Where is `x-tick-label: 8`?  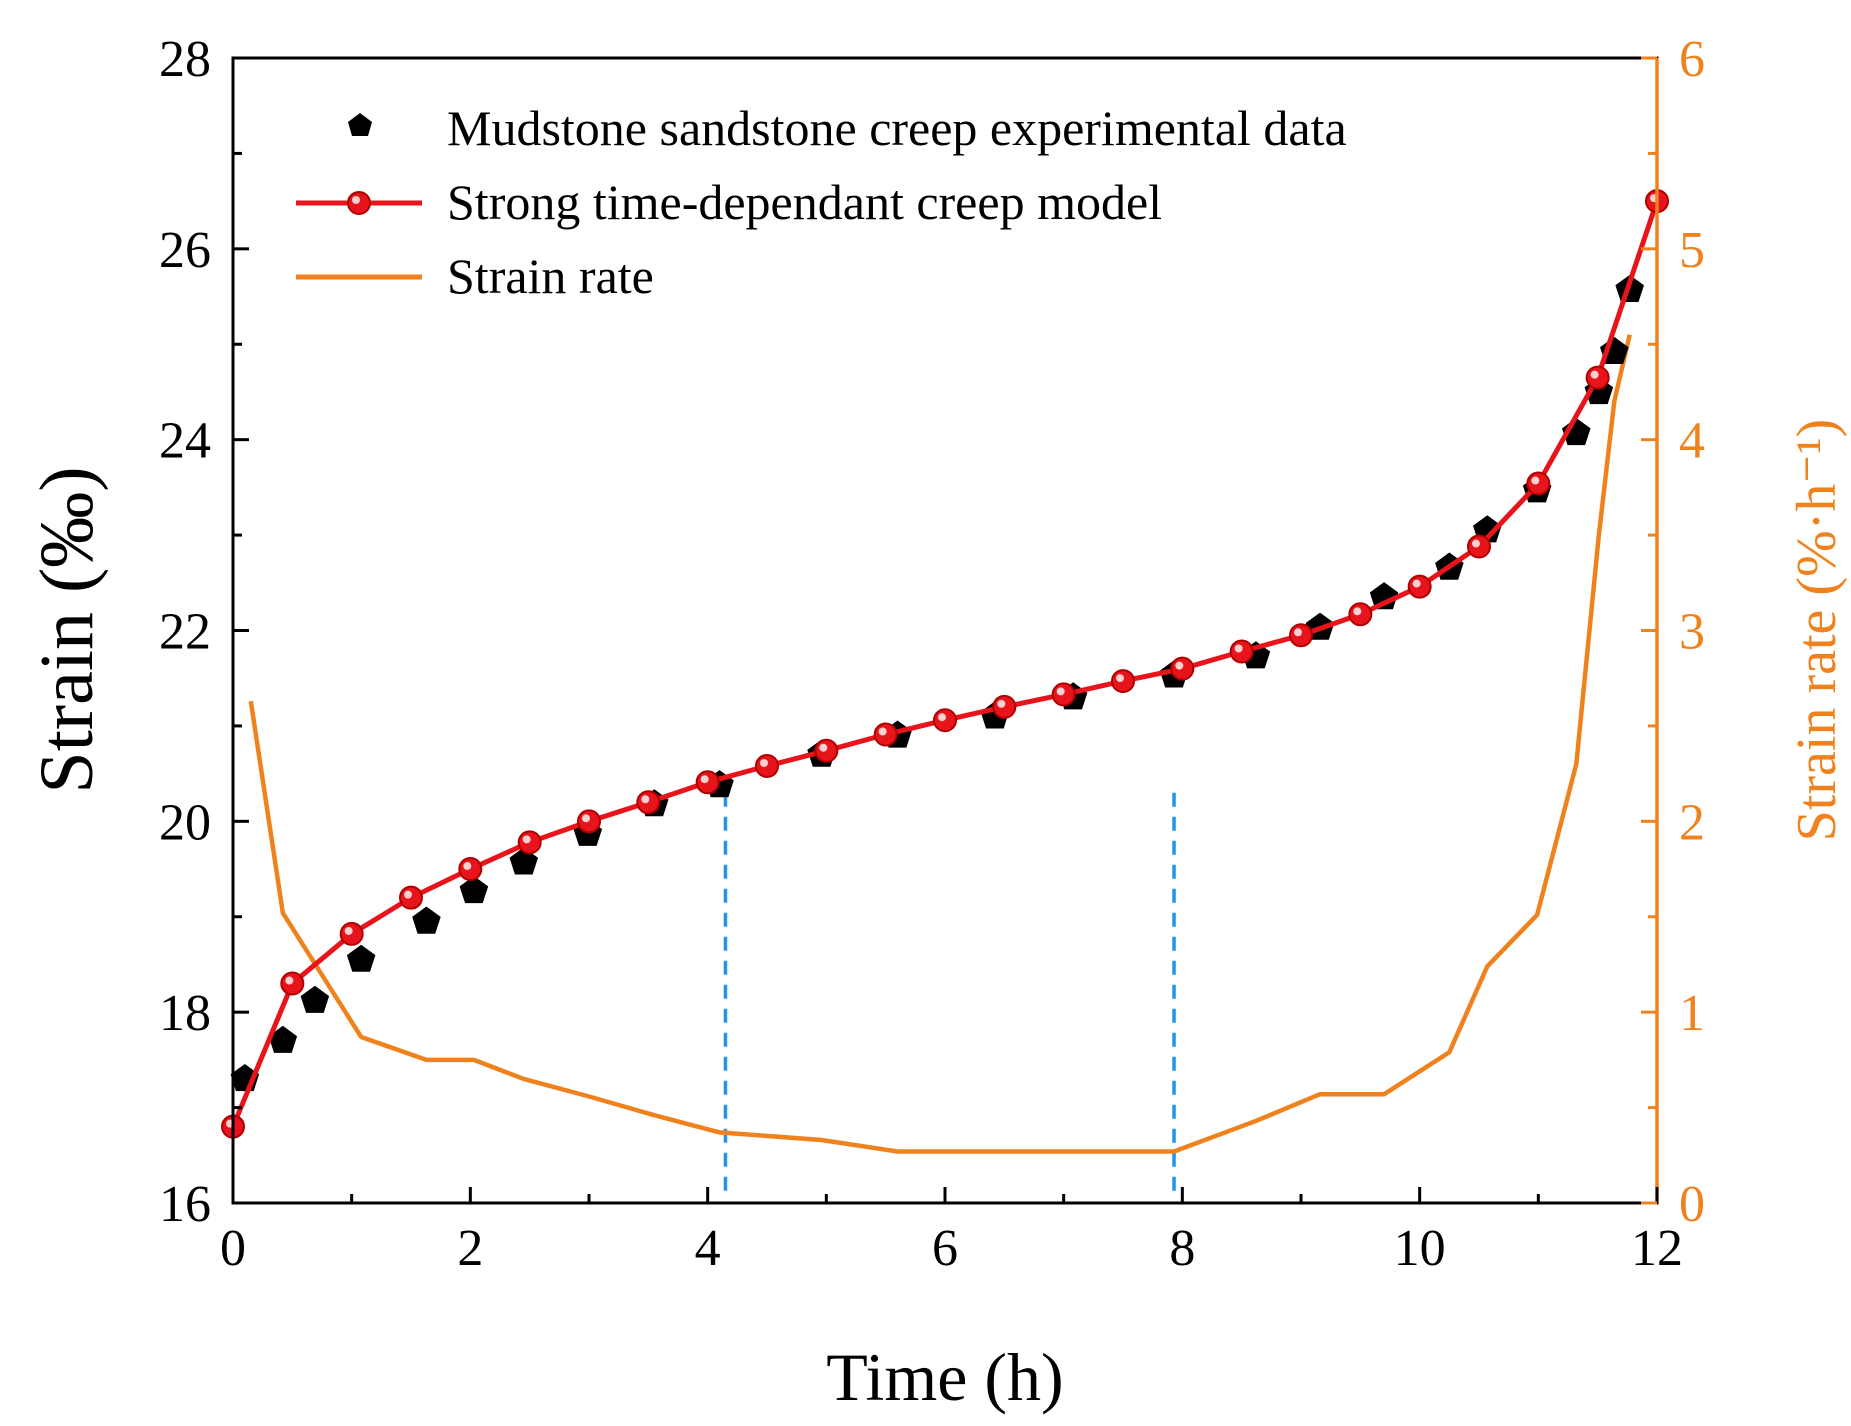 x-tick-label: 8 is located at coordinates (1182, 1248).